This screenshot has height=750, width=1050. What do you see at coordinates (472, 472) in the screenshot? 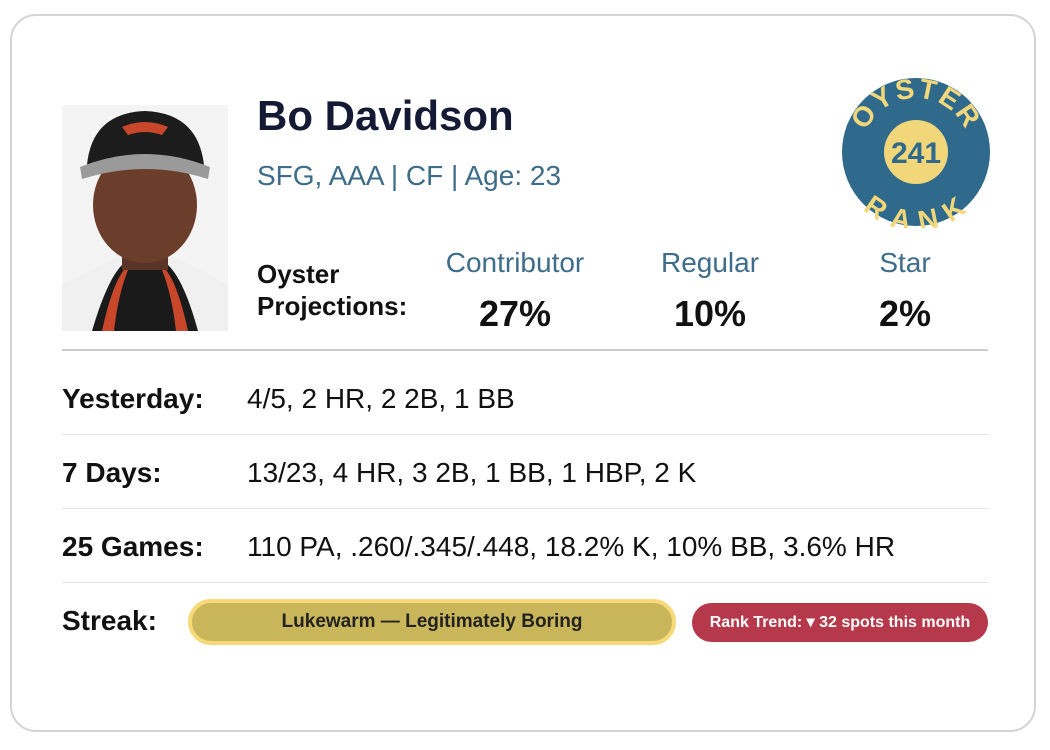
I see `stat-value: 13/23, 4 HR, 3 2B, 1 BB, 1 HBP, 2 K` at bounding box center [472, 472].